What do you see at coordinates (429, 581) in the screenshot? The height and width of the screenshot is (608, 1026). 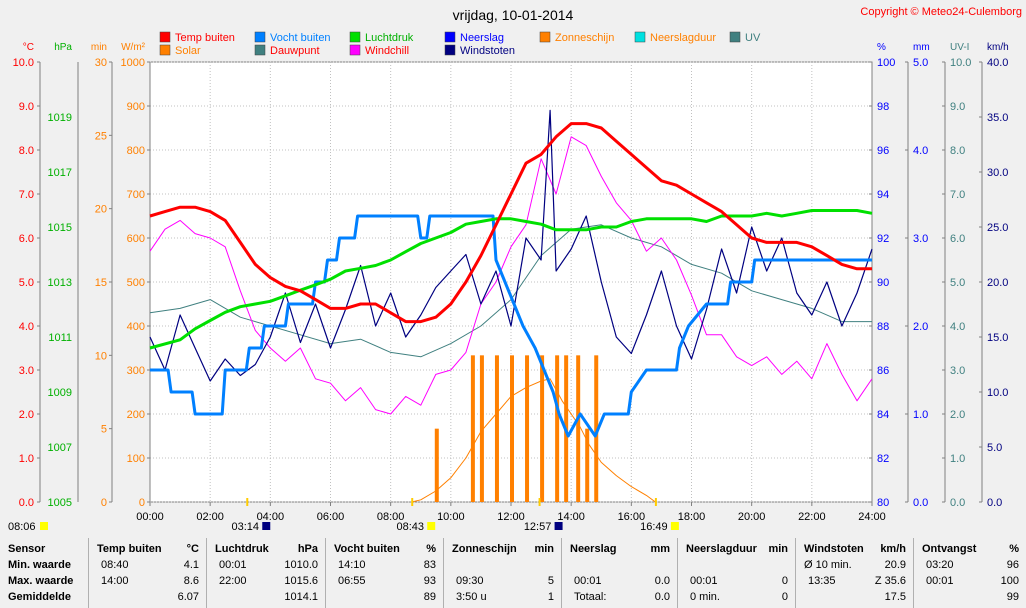 I see `stats-cell-value: 93` at bounding box center [429, 581].